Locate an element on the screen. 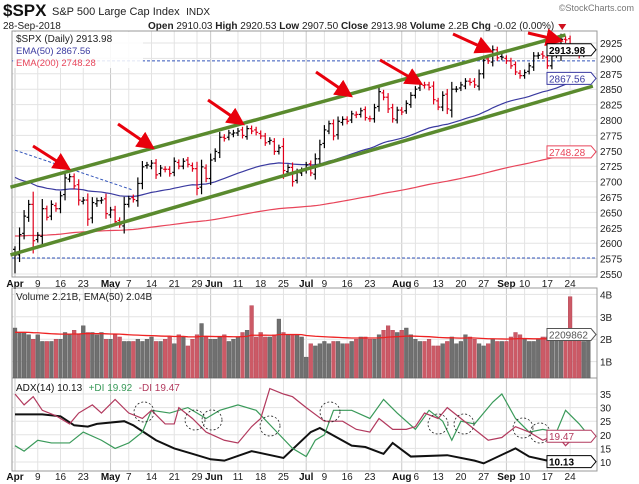 Image resolution: width=639 pixels, height=484 pixels. minus-di-tag-box is located at coordinates (571, 436).